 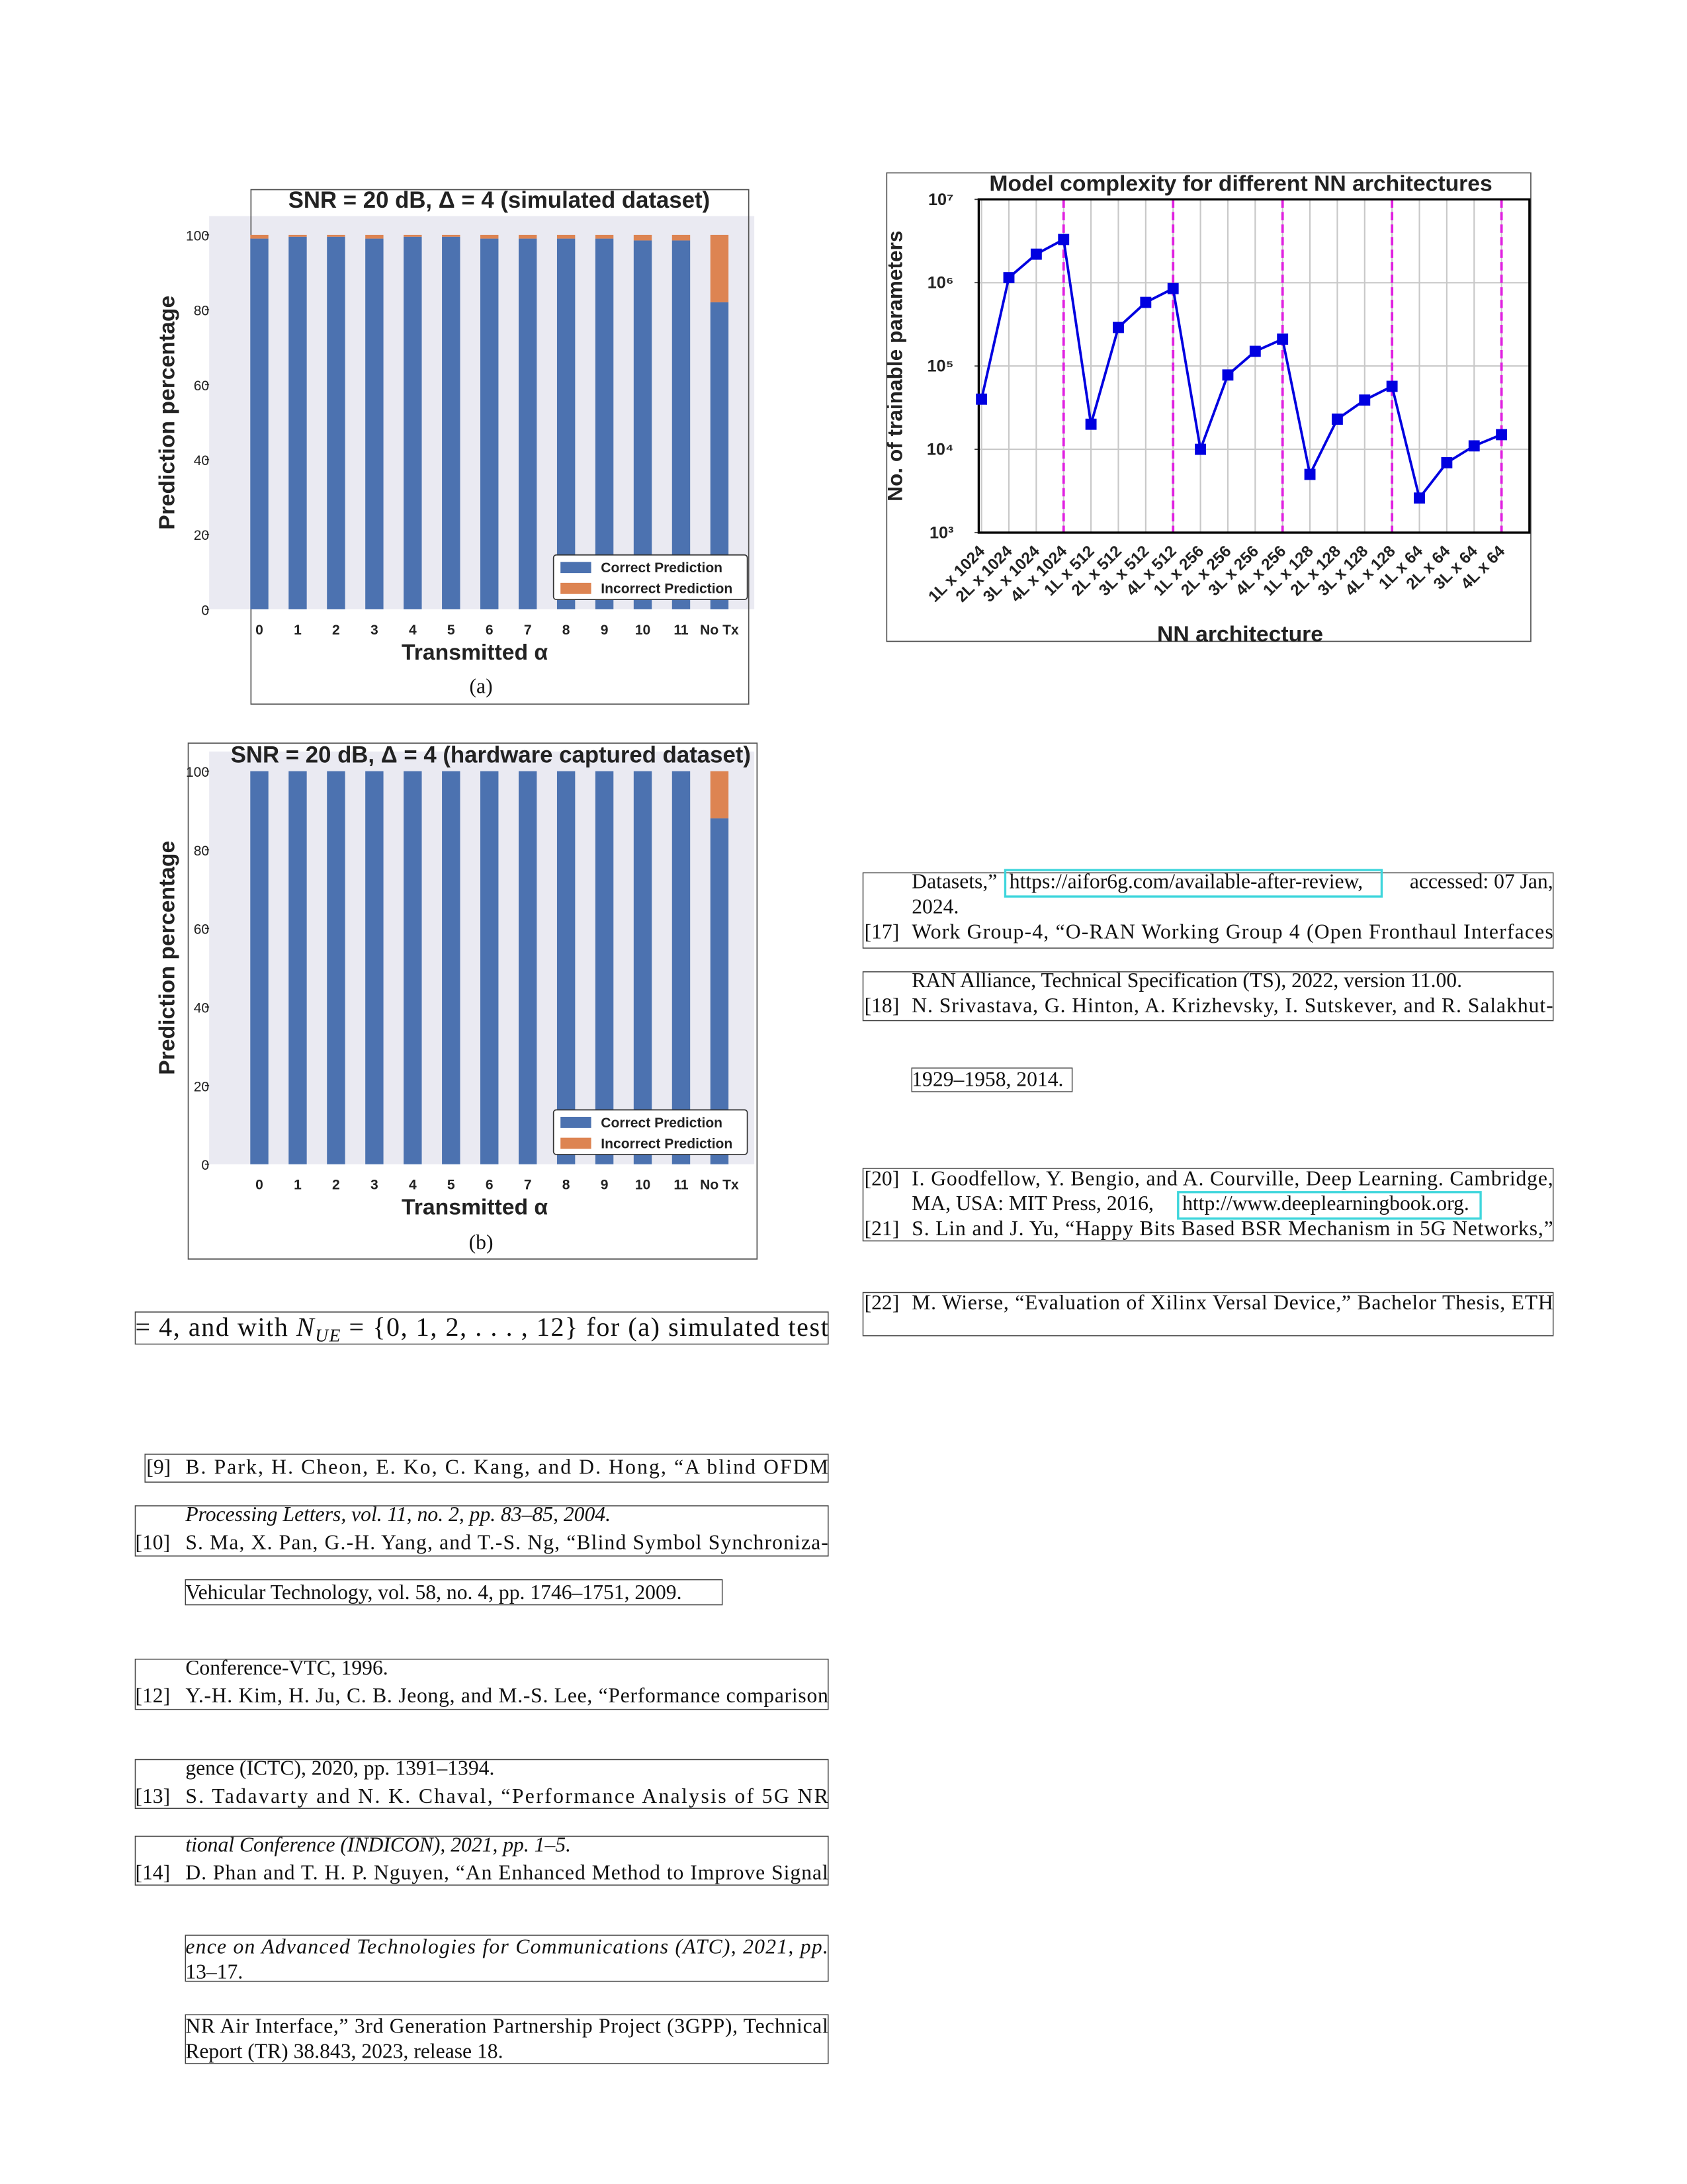 I want to click on y-tick-label: 20, so click(x=201, y=1086).